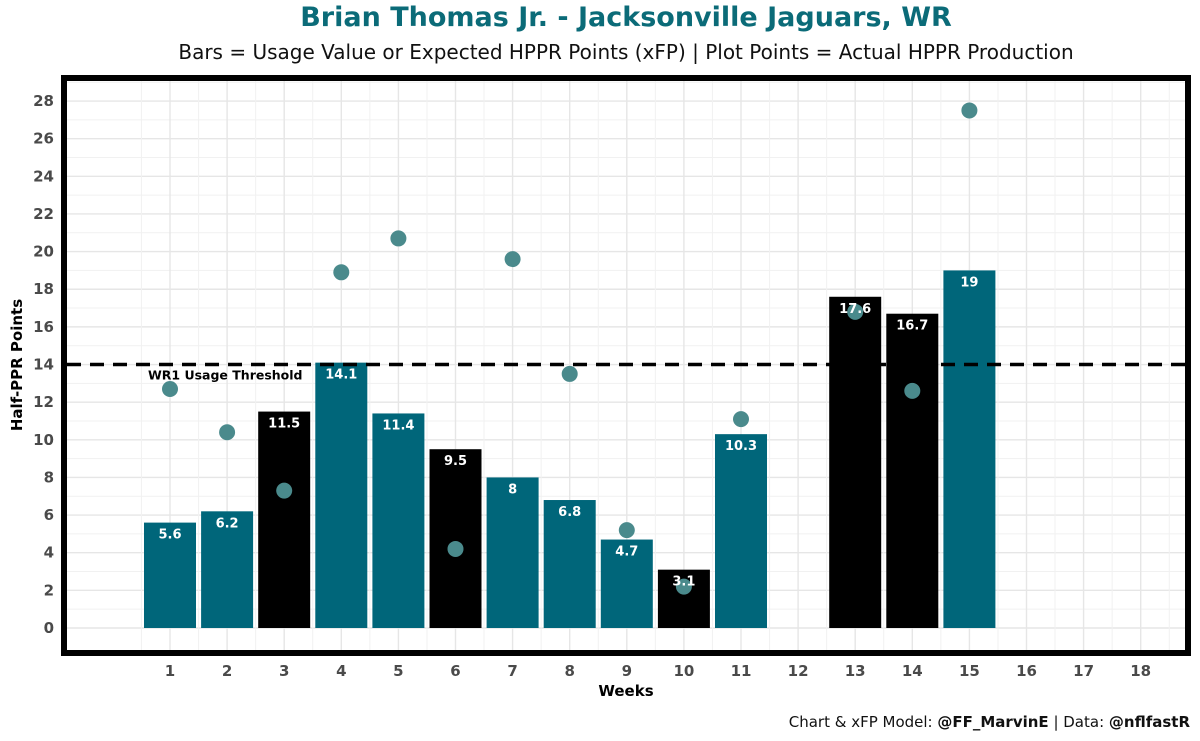 This screenshot has height=741, width=1200. What do you see at coordinates (49, 590) in the screenshot?
I see `y-tick-label: 2` at bounding box center [49, 590].